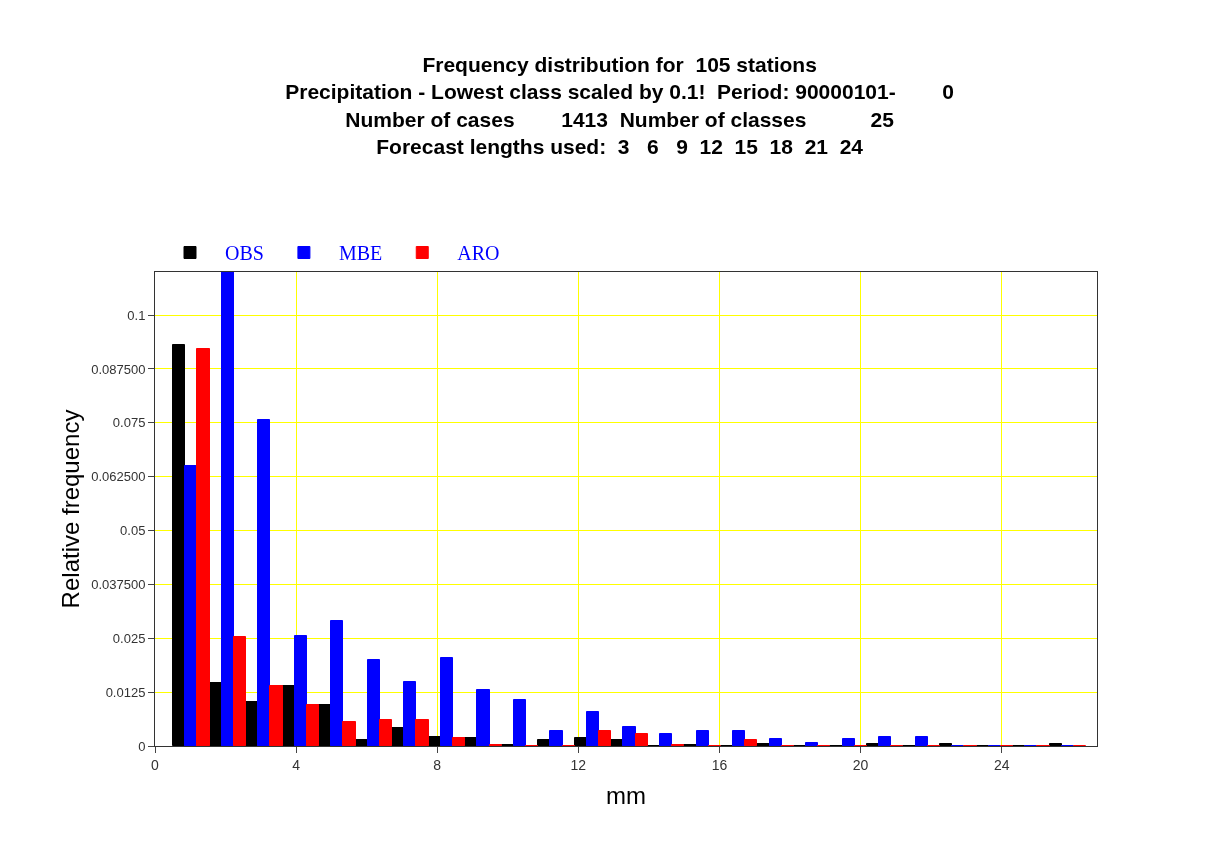  Describe the element at coordinates (578, 764) in the screenshot. I see `x-tick-label: 12` at that location.